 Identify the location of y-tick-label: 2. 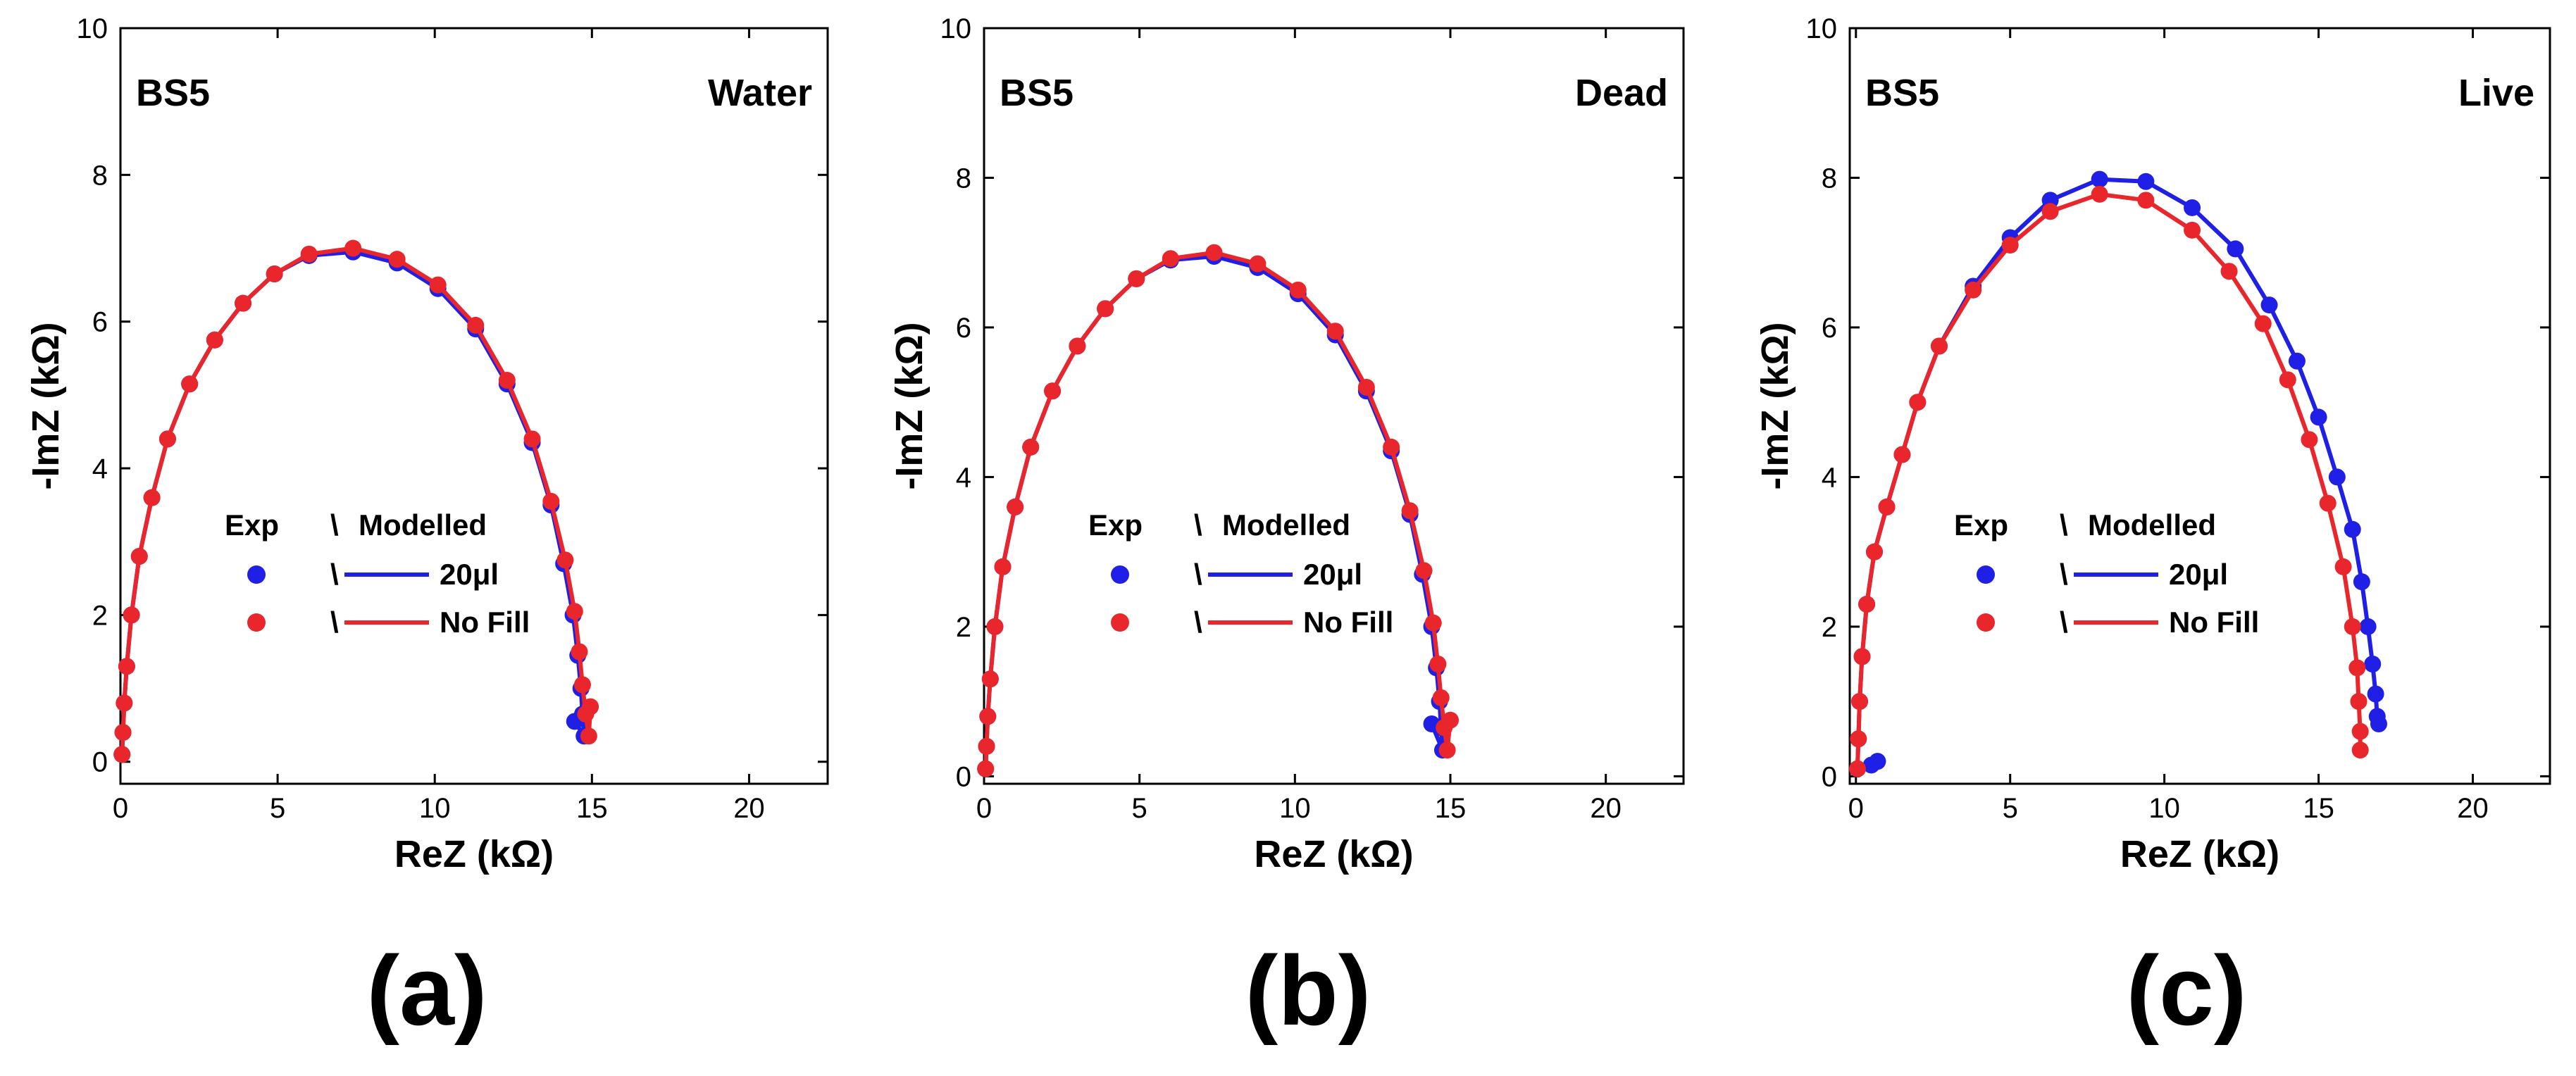
(100, 615).